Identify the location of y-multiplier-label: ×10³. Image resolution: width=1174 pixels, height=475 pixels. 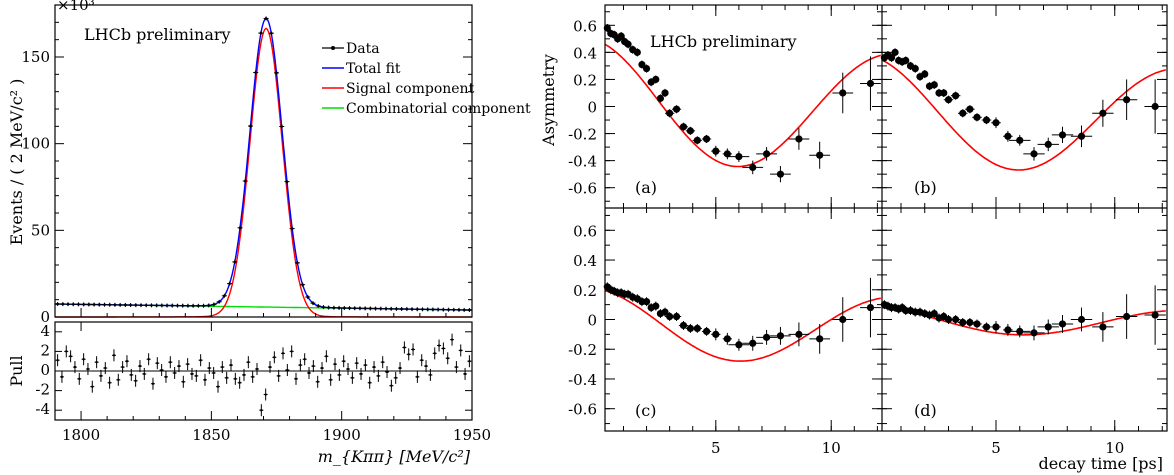
(76, 7).